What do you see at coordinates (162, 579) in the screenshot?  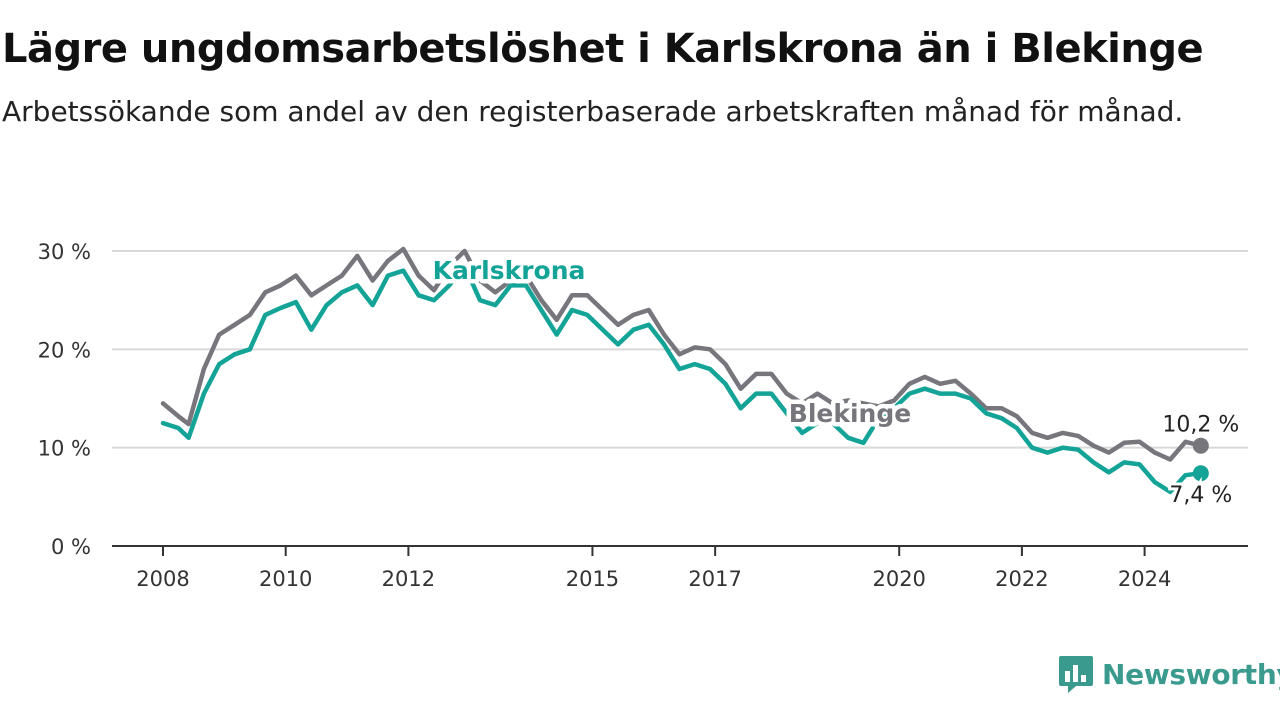 I see `x-tick-label: 2008` at bounding box center [162, 579].